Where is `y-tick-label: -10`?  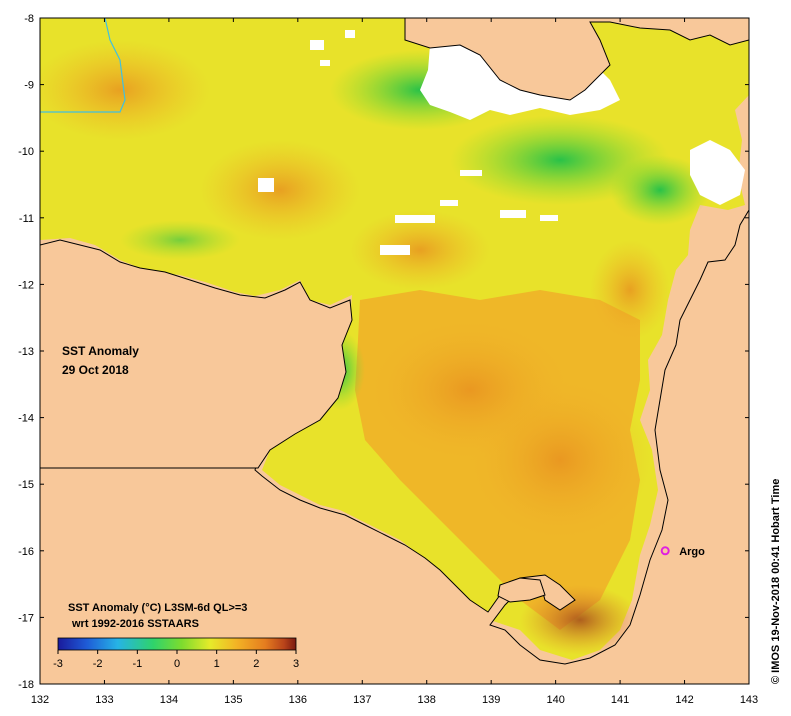
y-tick-label: -10 is located at coordinates (26, 152).